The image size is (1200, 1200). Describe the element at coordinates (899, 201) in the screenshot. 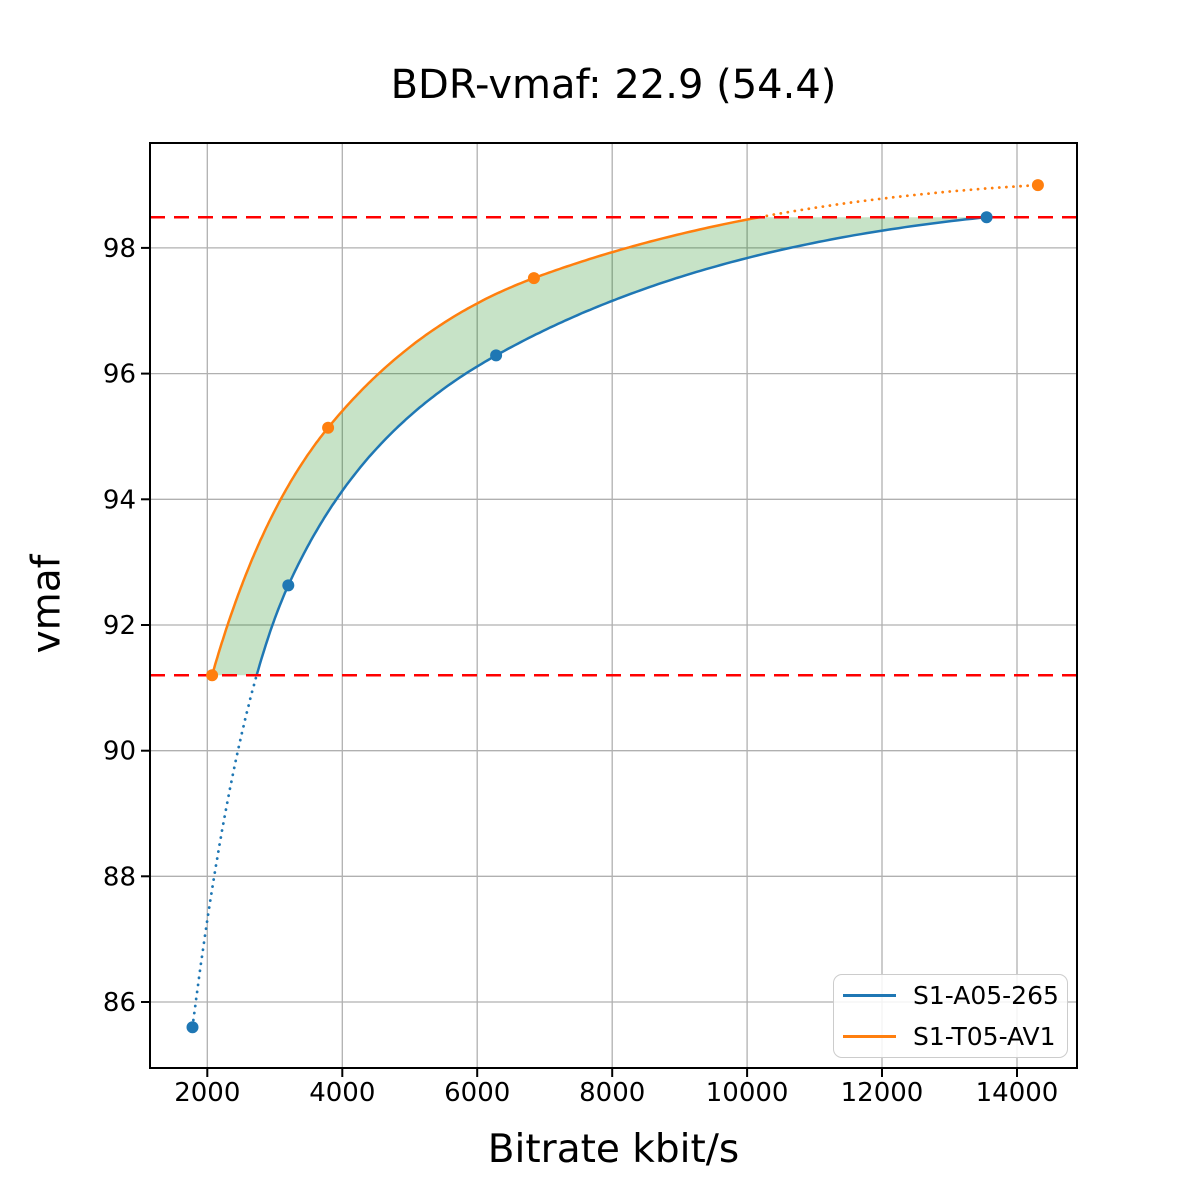

I see `series-line-dotted-s1-t05-av1` at that location.